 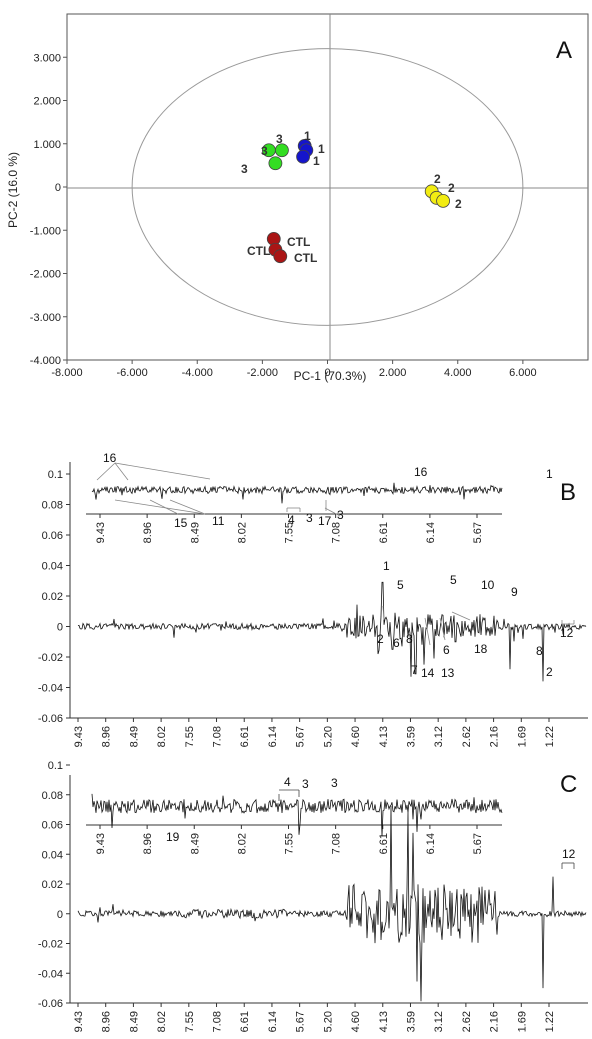 I want to click on panel-b-inset-trace, so click(x=297, y=493).